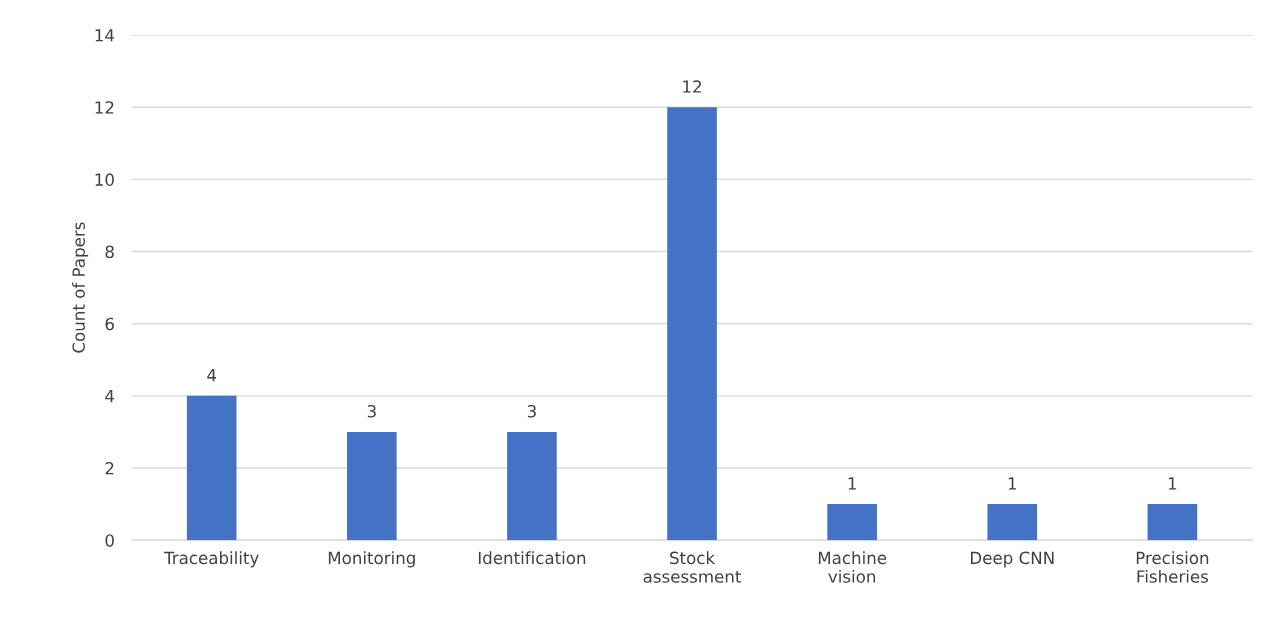 The height and width of the screenshot is (637, 1278). What do you see at coordinates (532, 558) in the screenshot?
I see `x-tick-label: Identification` at bounding box center [532, 558].